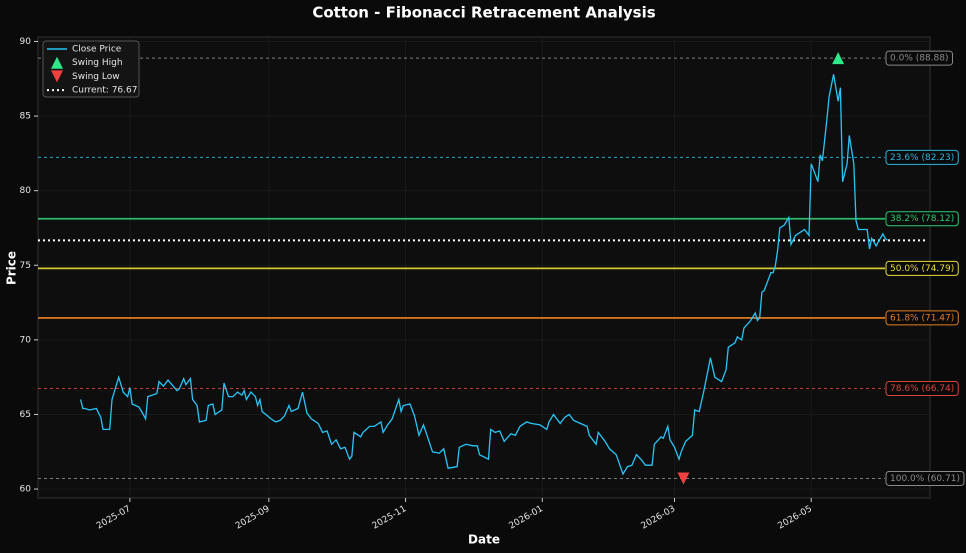 This screenshot has width=966, height=553. I want to click on legend-box, so click(91, 69).